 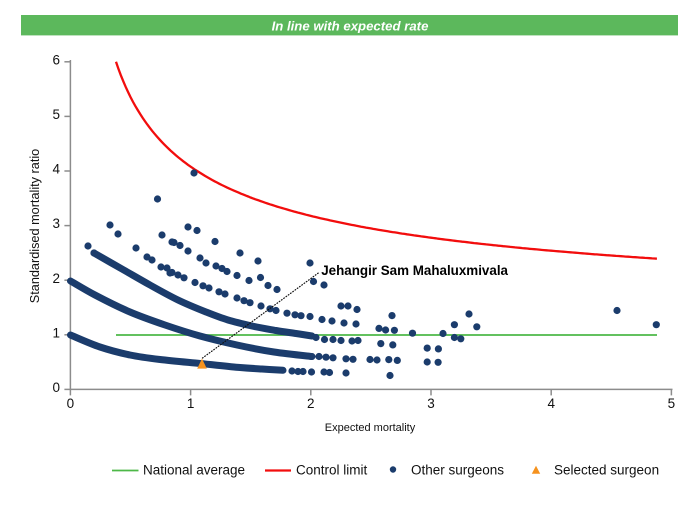 I want to click on svg-text: Other surgeons, so click(x=457, y=470).